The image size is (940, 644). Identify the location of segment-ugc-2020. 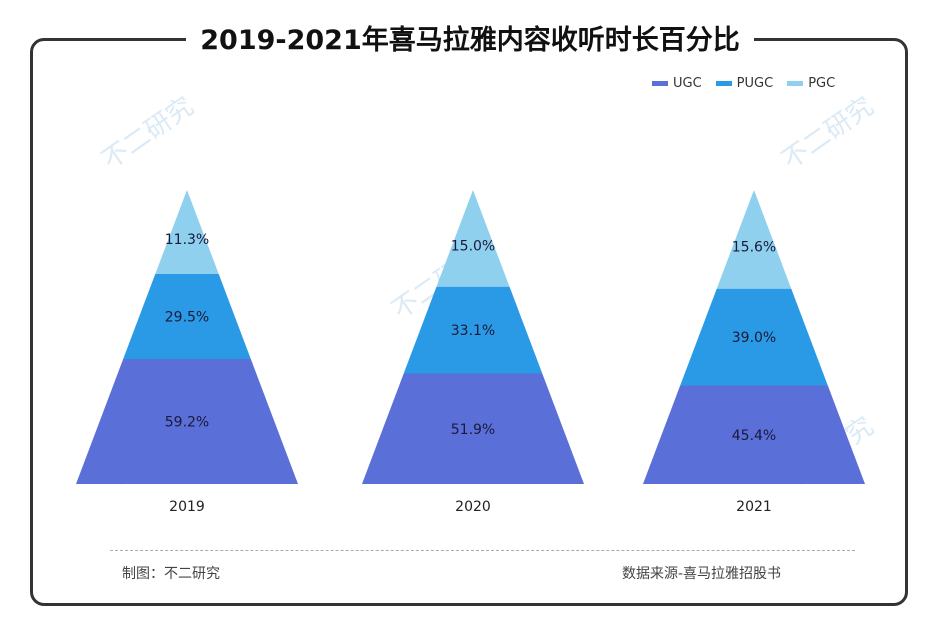
(473, 428).